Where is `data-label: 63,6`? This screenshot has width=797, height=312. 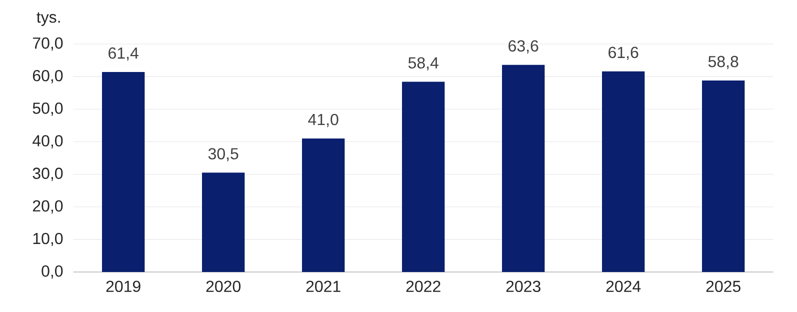
data-label: 63,6 is located at coordinates (523, 47).